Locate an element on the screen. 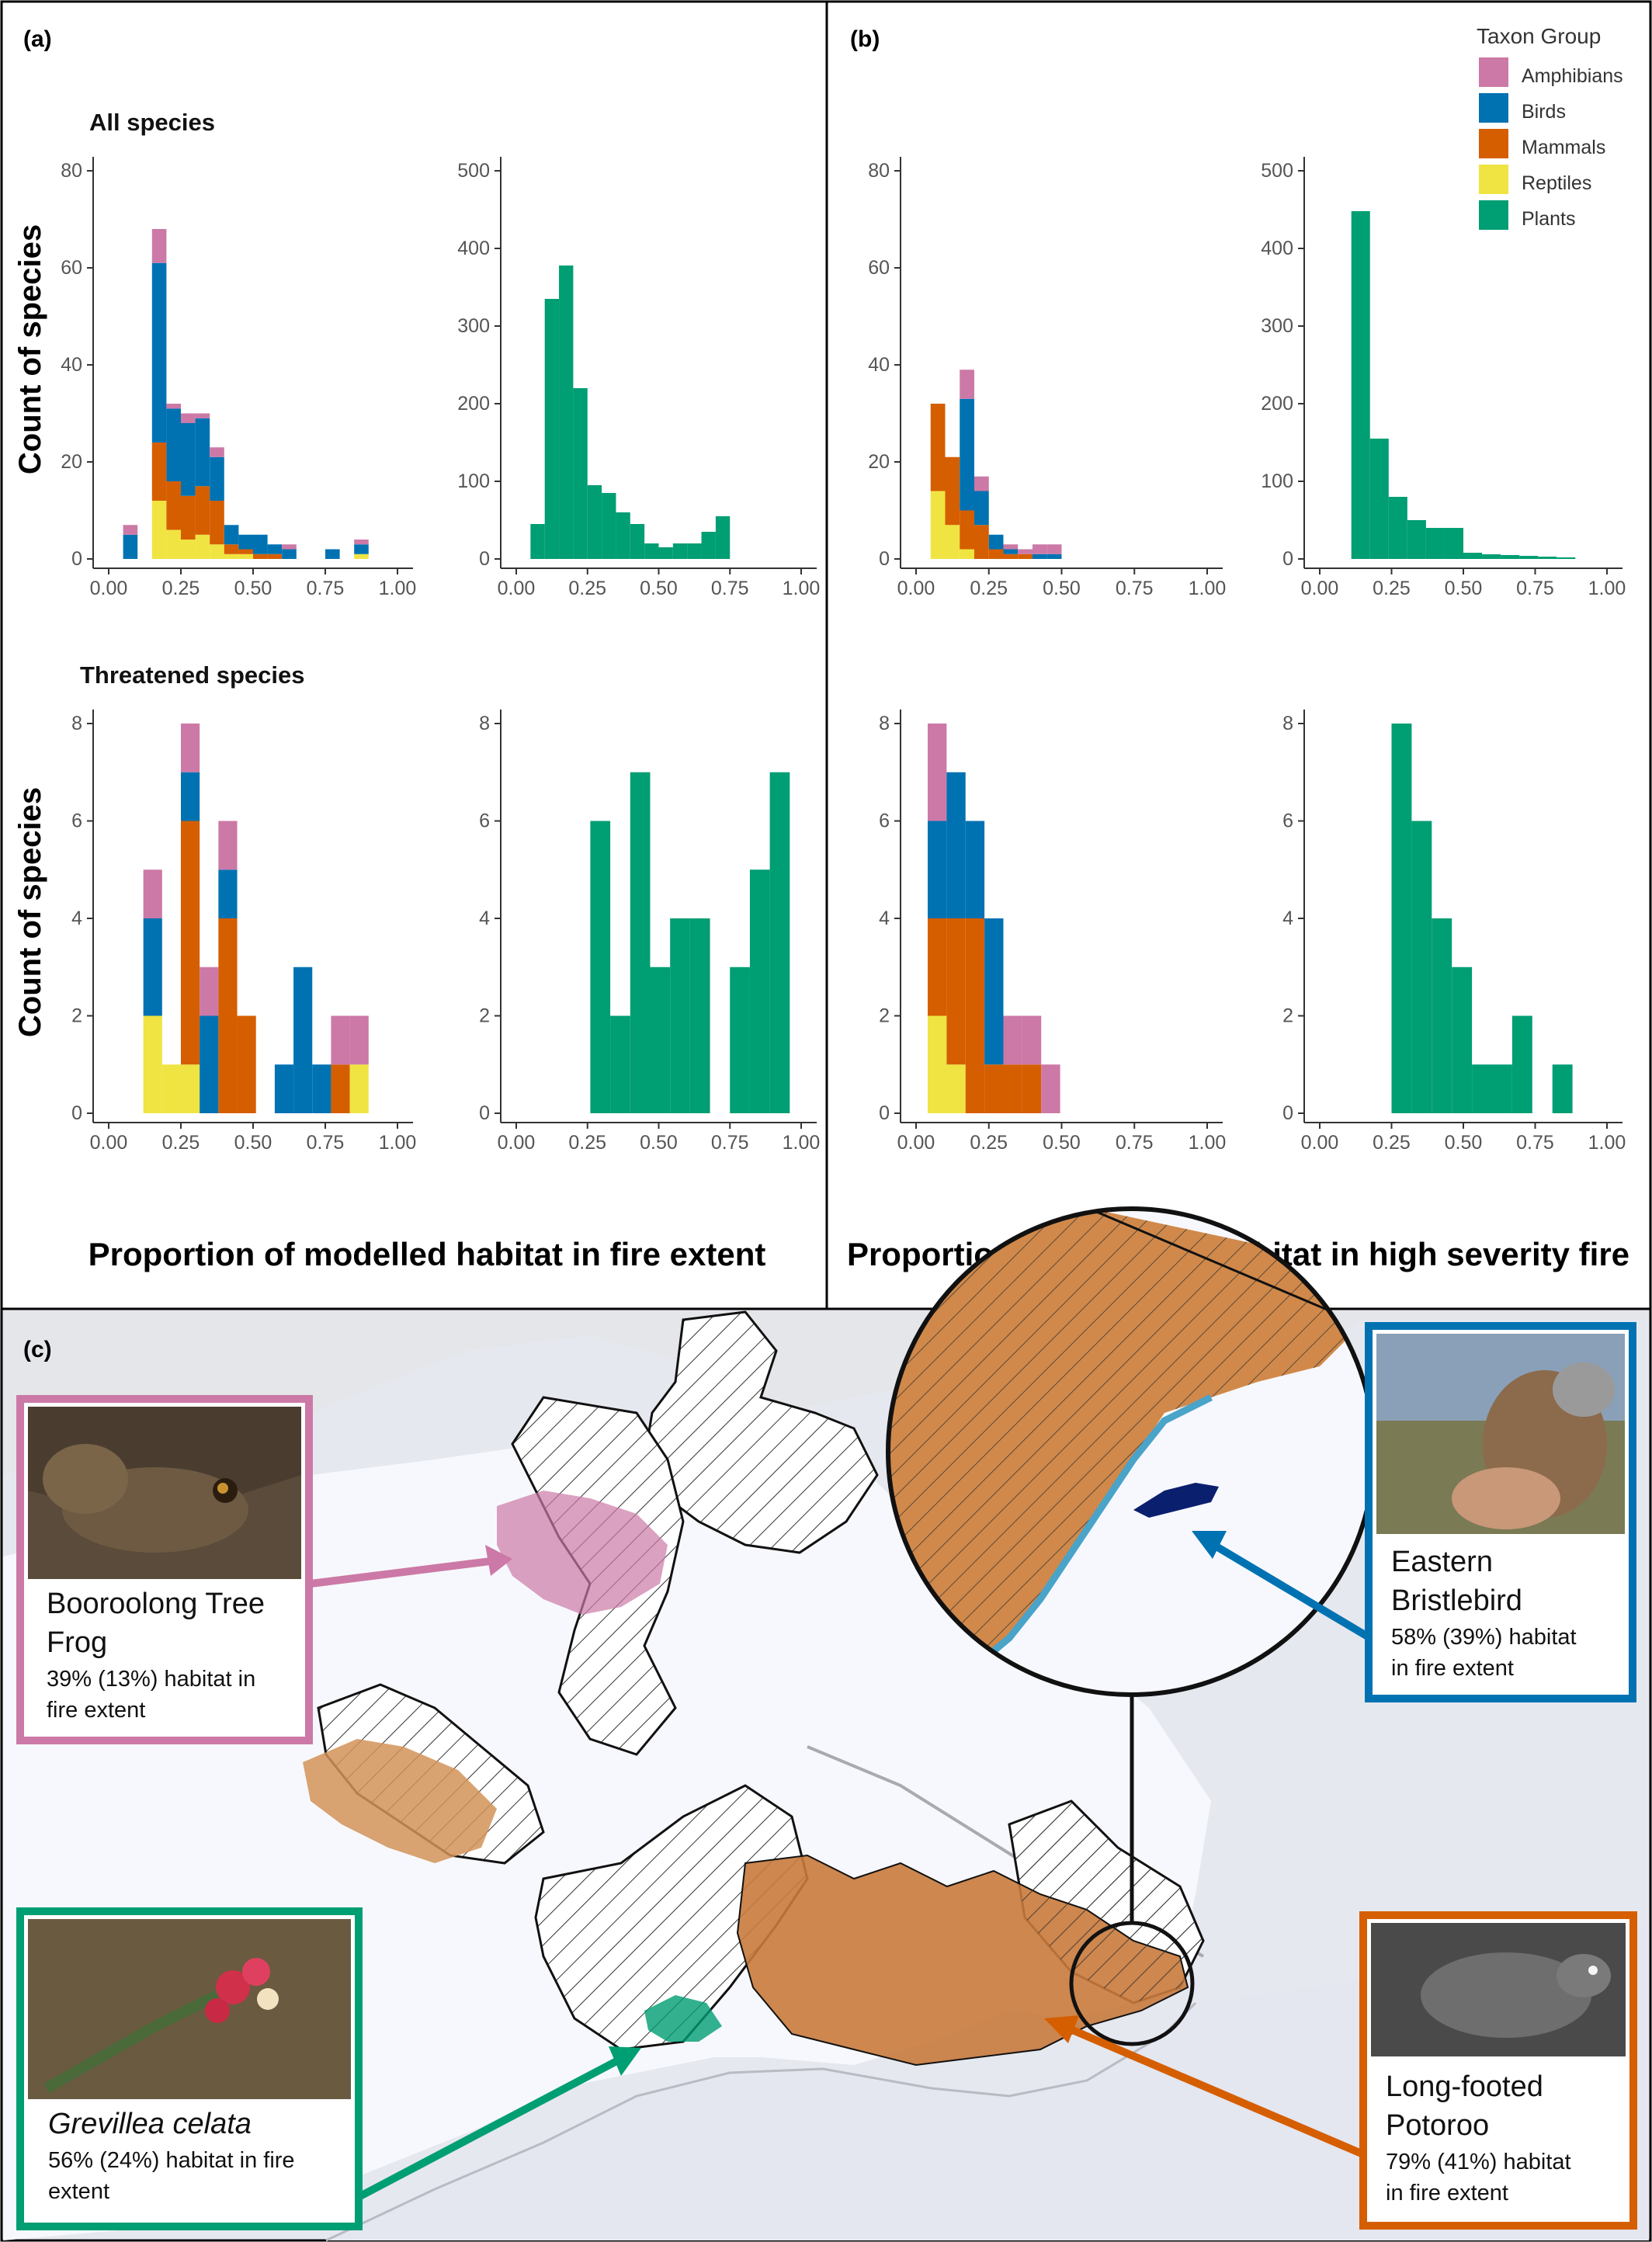 The width and height of the screenshot is (1652, 2242). arrow-bristlebird-head is located at coordinates (1209, 1545).